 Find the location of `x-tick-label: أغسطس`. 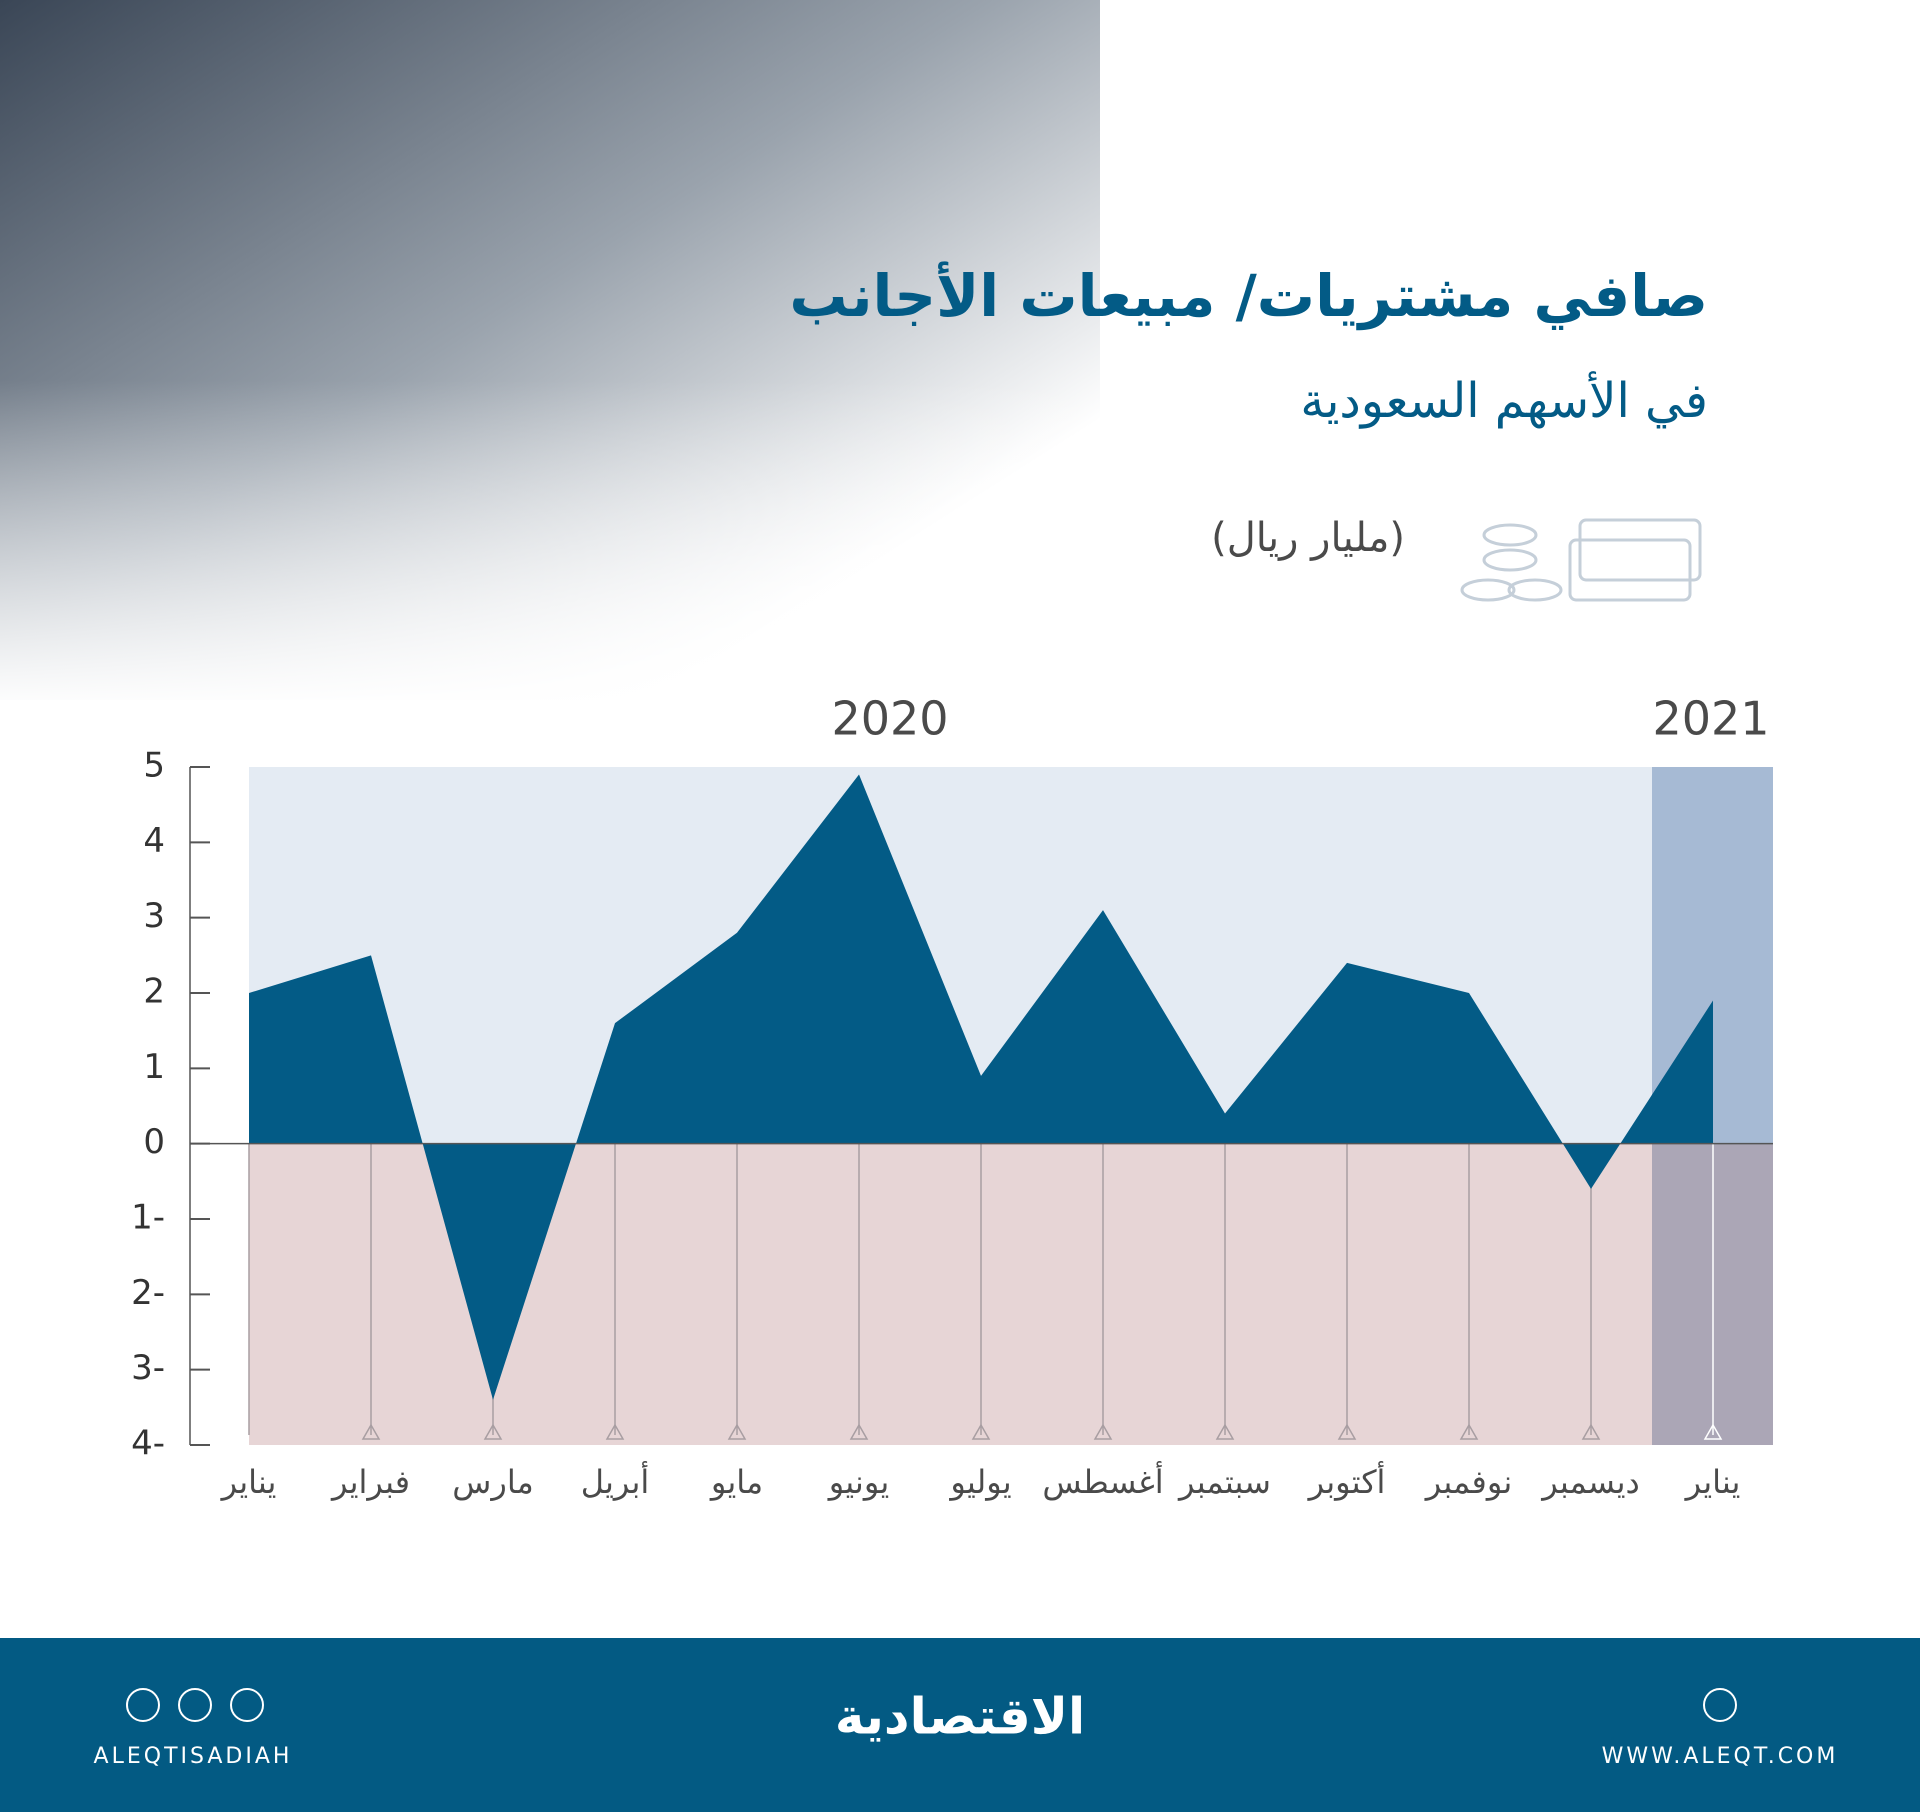

x-tick-label: أغسطس is located at coordinates (1102, 1481).